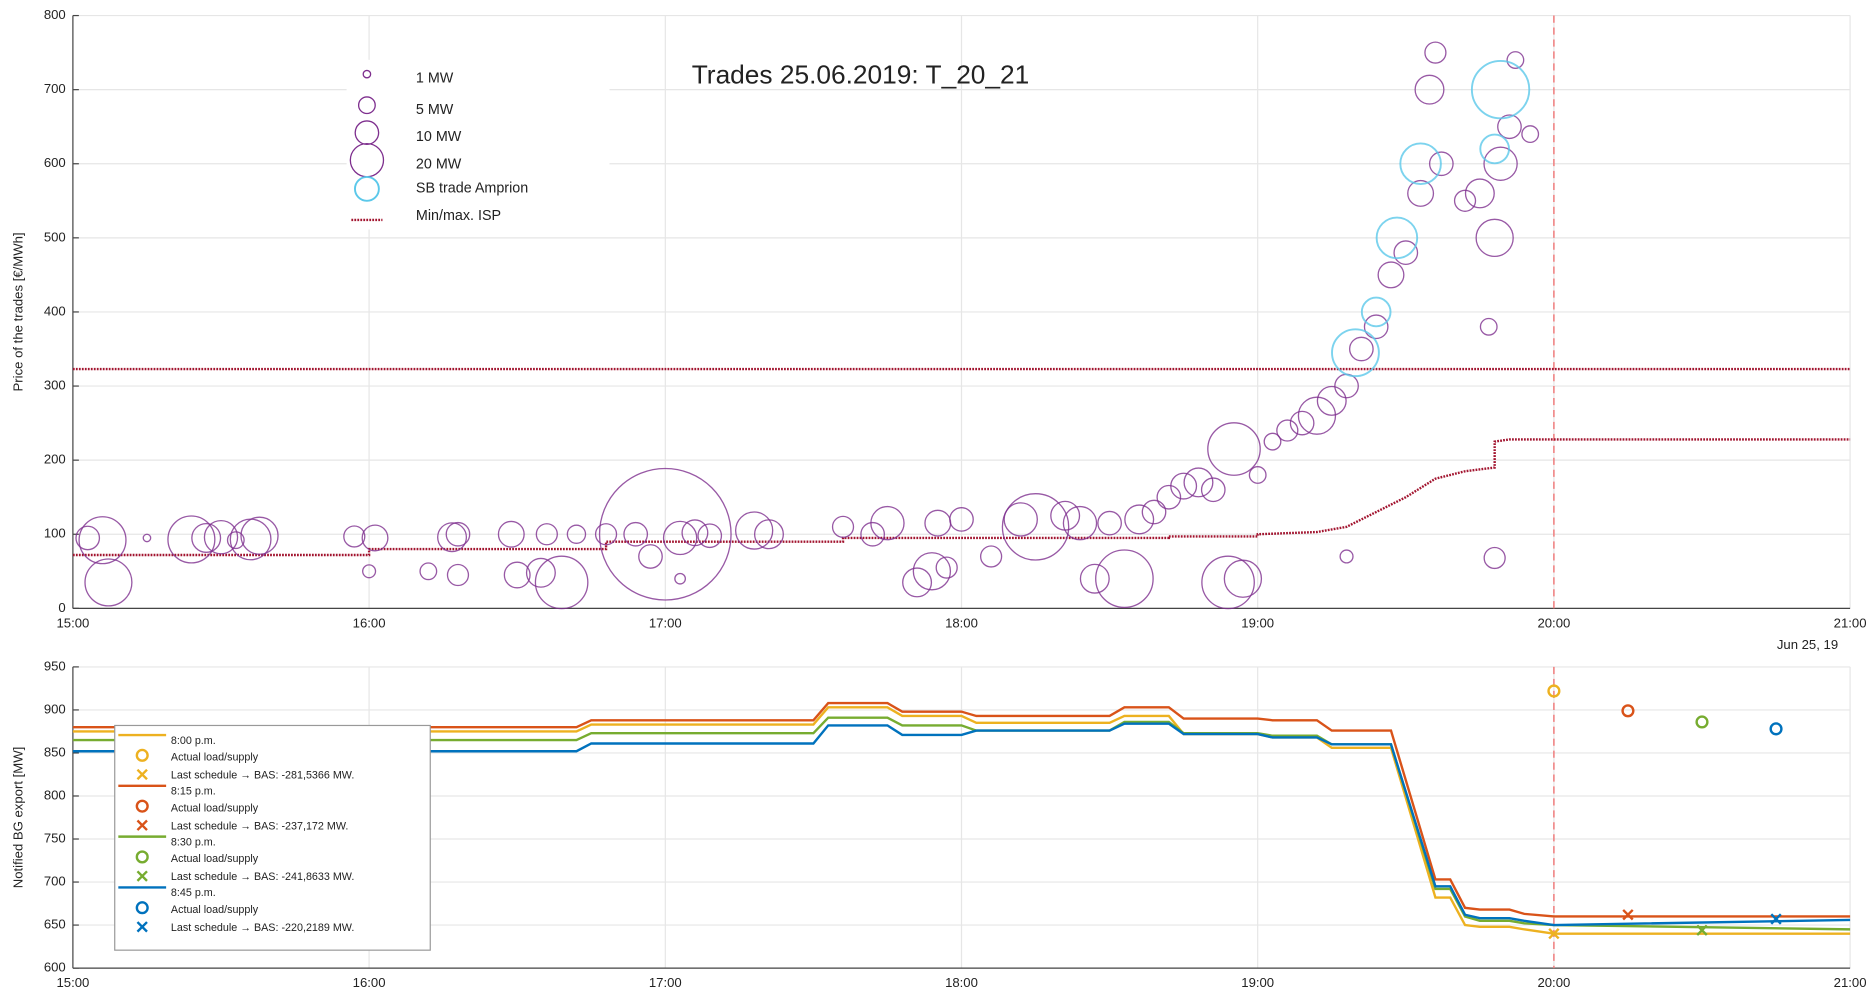 The width and height of the screenshot is (1874, 995). I want to click on y-tick-label: 0, so click(61, 607).